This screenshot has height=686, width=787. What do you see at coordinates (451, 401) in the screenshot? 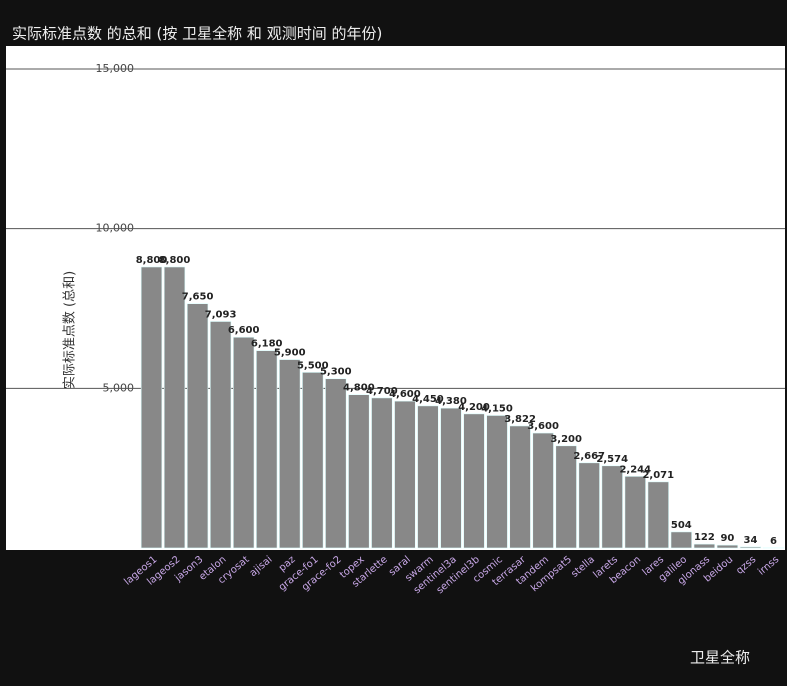
I see `value-label: 4,380` at bounding box center [451, 401].